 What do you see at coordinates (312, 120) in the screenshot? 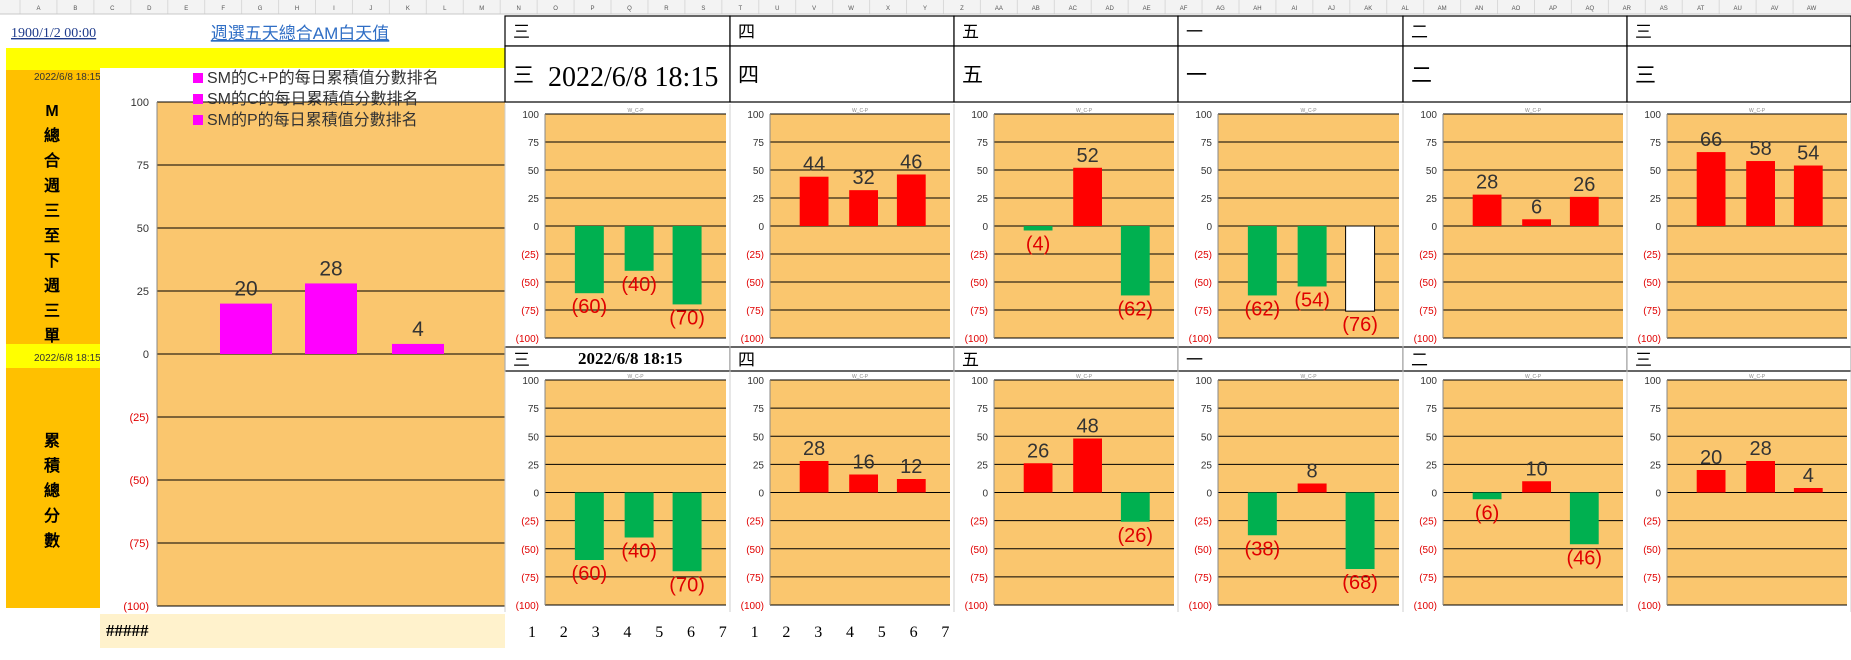
I see `legend-entry: SM的P的每日累積值分數排名` at bounding box center [312, 120].